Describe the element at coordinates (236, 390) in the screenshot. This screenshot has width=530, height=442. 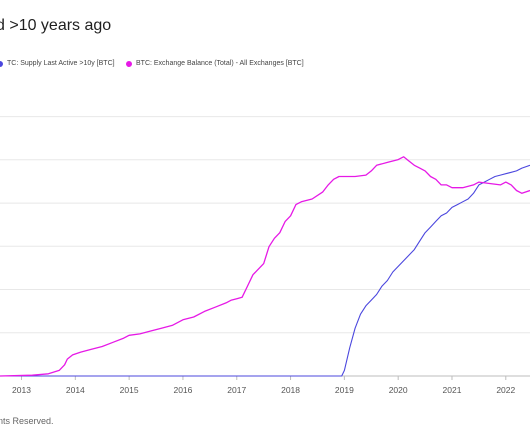
I see `x-tick-label: 2017` at that location.